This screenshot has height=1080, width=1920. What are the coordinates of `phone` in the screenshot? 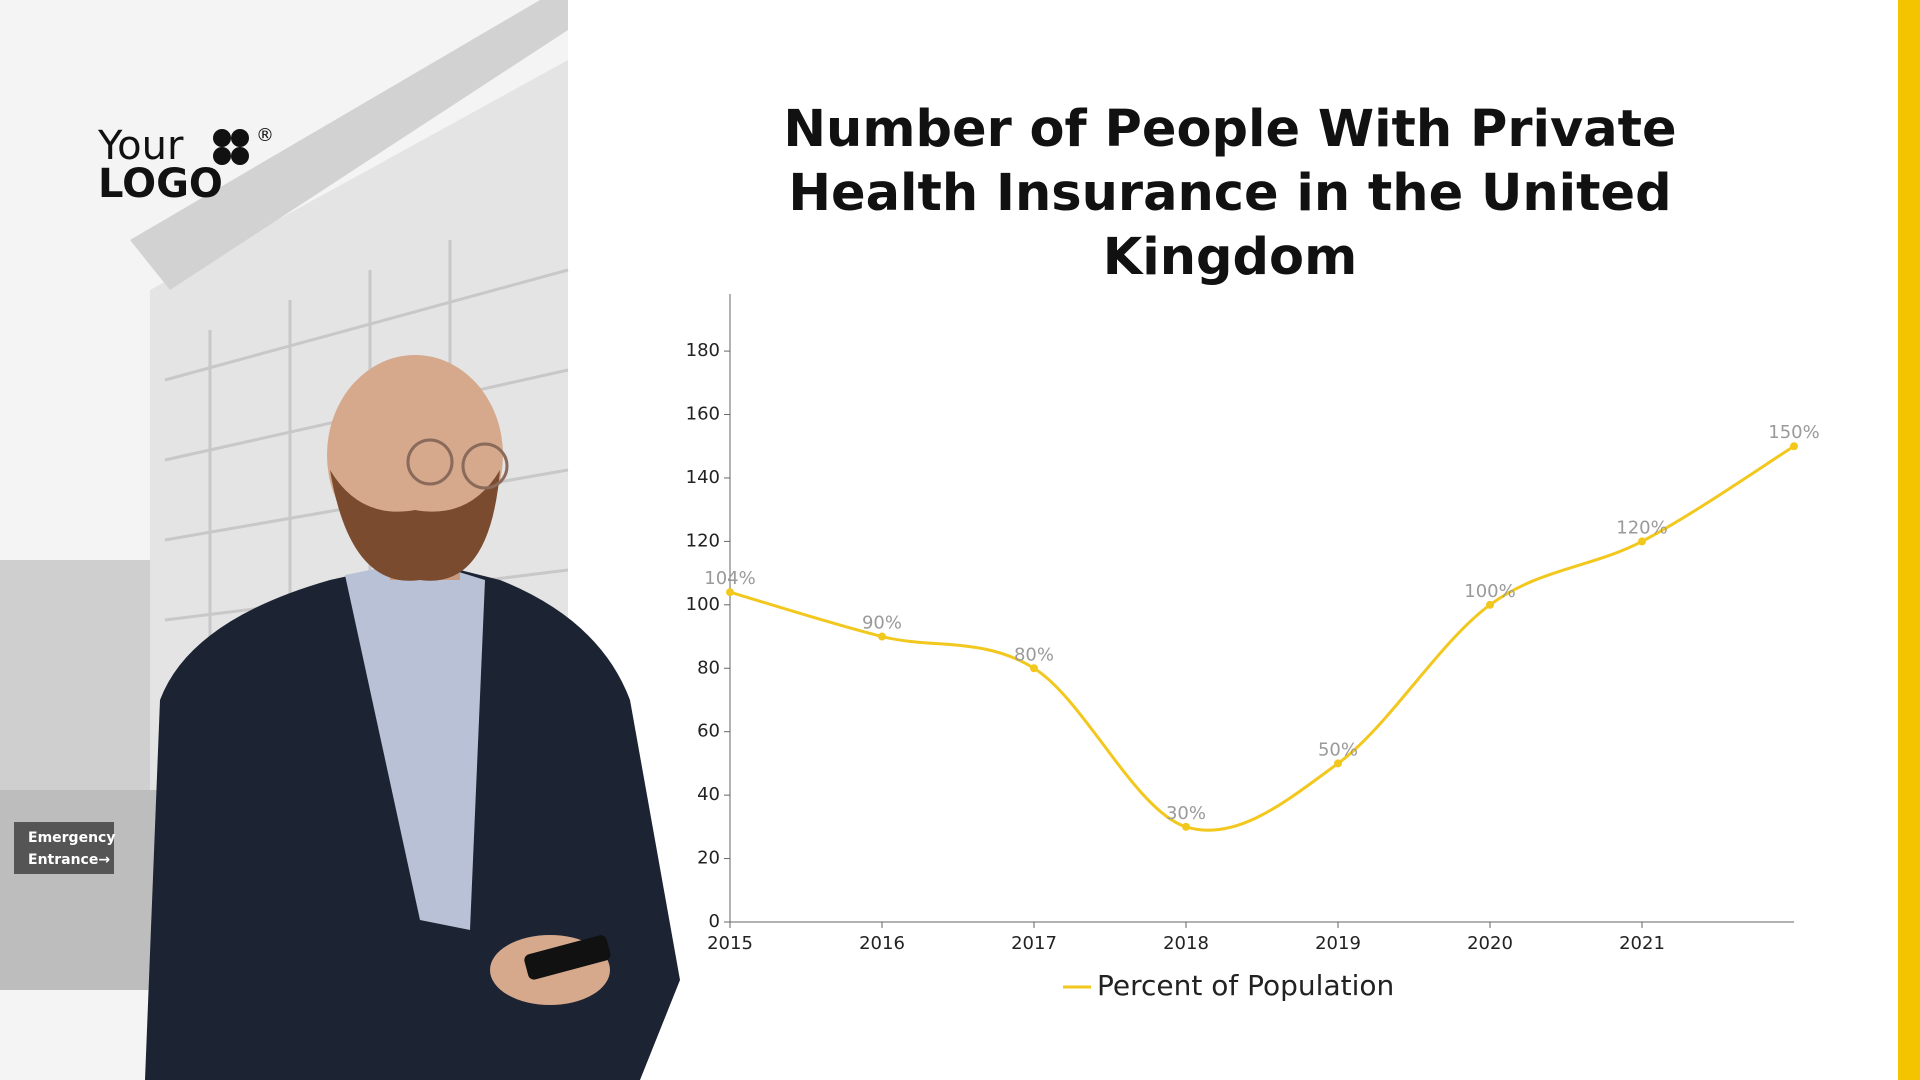 It's located at (567, 957).